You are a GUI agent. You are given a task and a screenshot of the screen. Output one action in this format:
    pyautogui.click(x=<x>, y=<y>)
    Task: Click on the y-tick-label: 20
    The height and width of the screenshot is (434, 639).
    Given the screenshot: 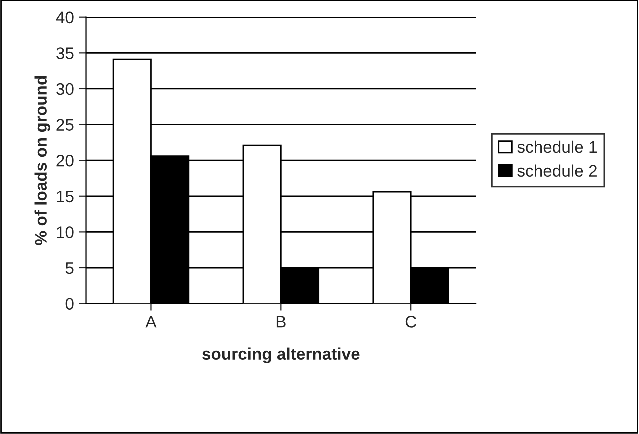 What is the action you would take?
    pyautogui.click(x=65, y=160)
    